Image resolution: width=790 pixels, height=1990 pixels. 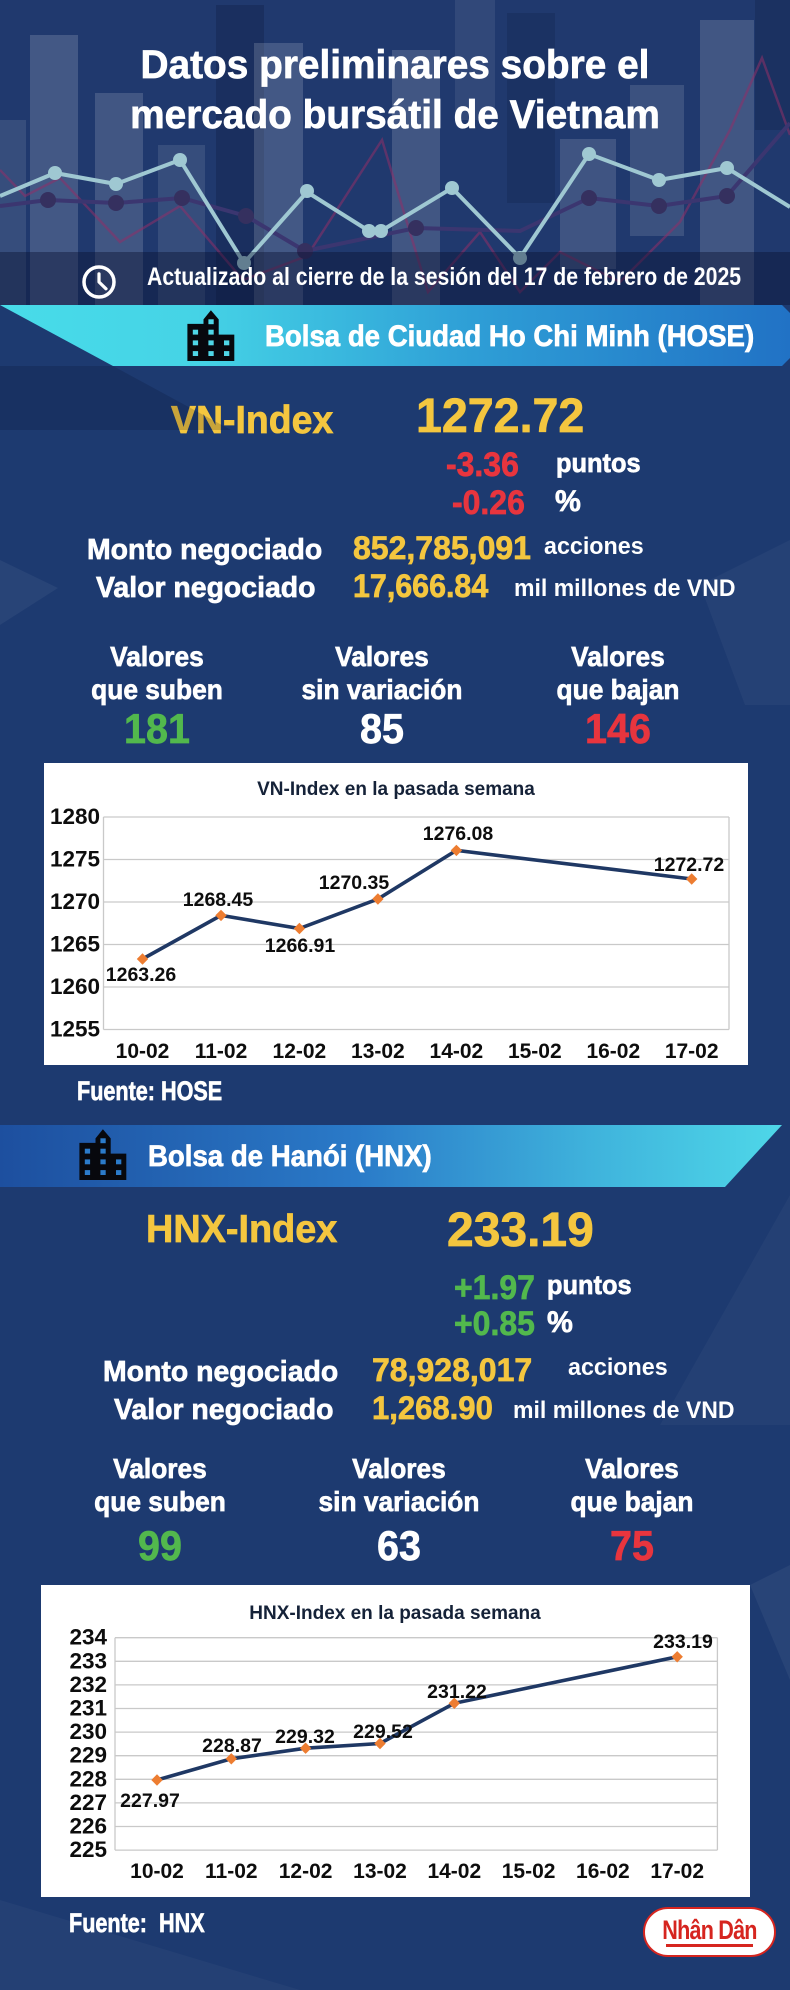 What do you see at coordinates (75, 986) in the screenshot?
I see `svg-text: 1260` at bounding box center [75, 986].